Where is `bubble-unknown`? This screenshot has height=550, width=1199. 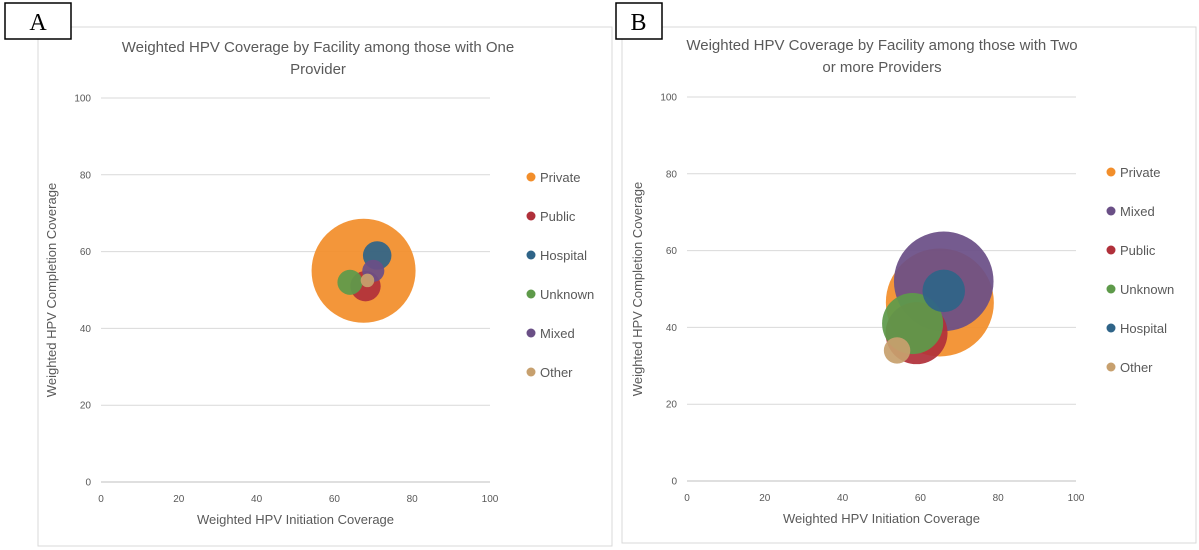 bubble-unknown is located at coordinates (350, 282).